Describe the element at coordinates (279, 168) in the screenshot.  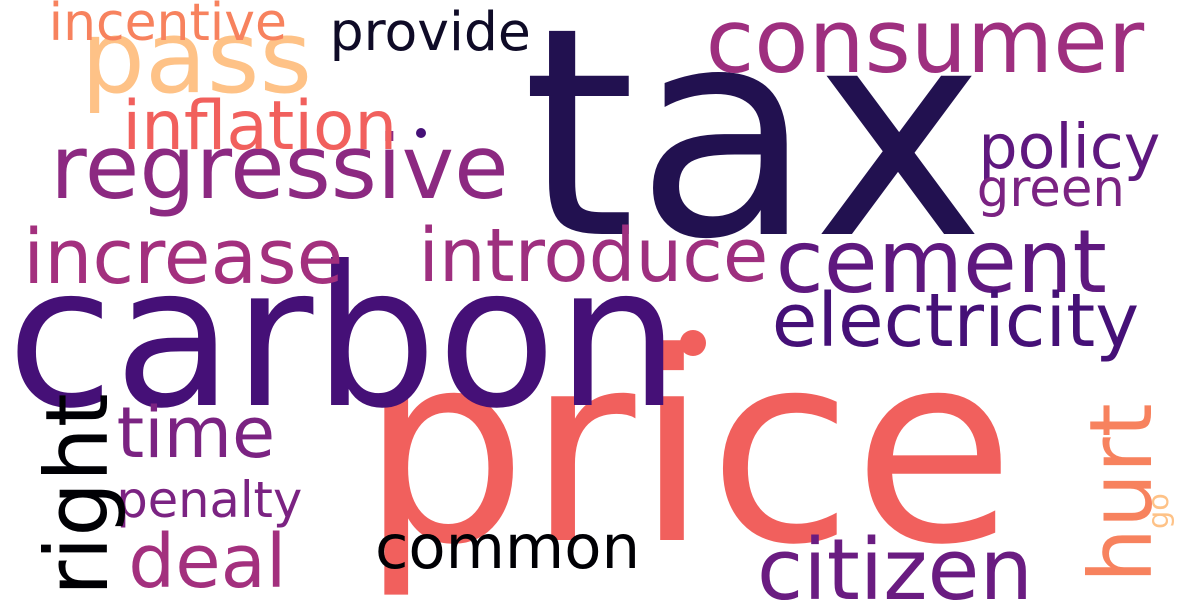
I see `word-regressive: regressive` at that location.